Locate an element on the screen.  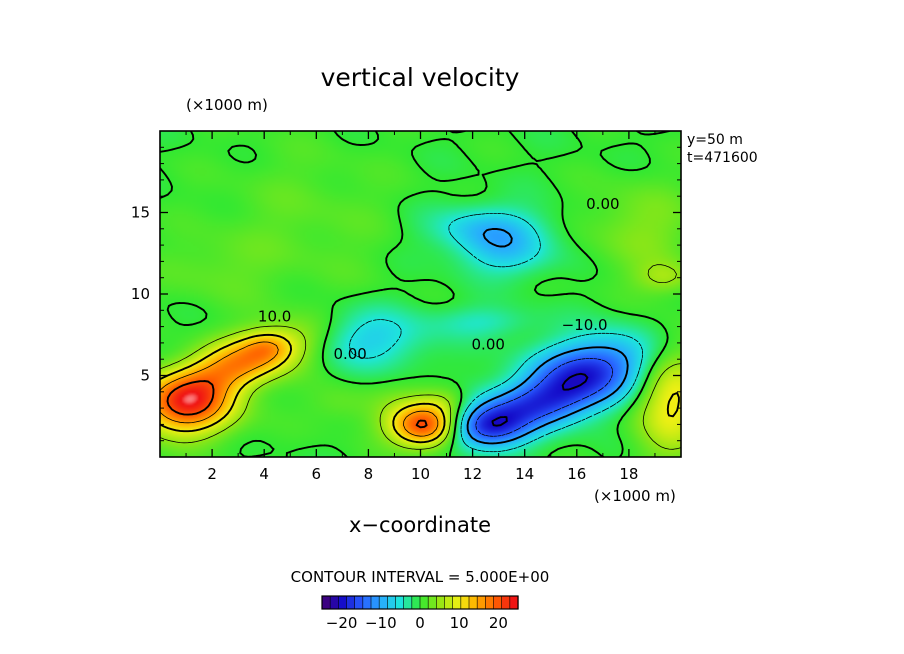
colorbar-frame is located at coordinates (420, 602).